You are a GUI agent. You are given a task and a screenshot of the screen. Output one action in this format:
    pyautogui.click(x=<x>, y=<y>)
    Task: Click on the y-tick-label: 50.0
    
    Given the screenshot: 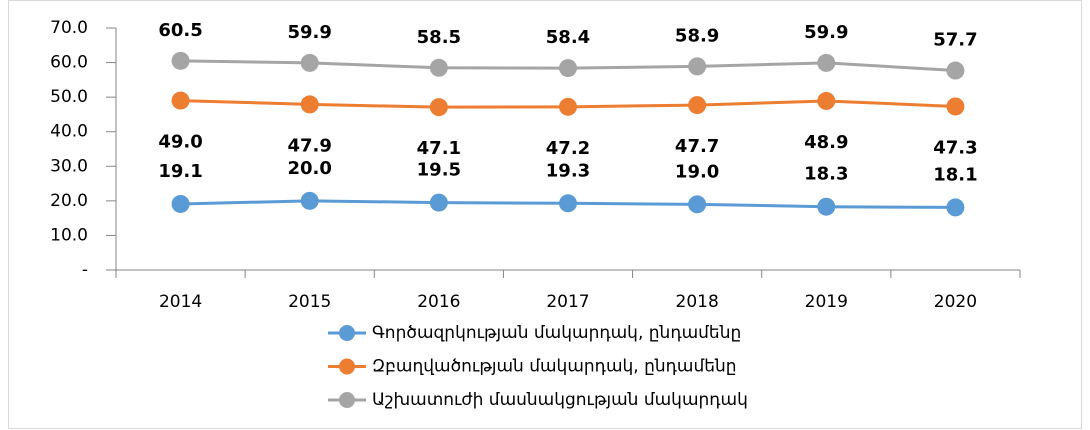 What is the action you would take?
    pyautogui.click(x=69, y=97)
    